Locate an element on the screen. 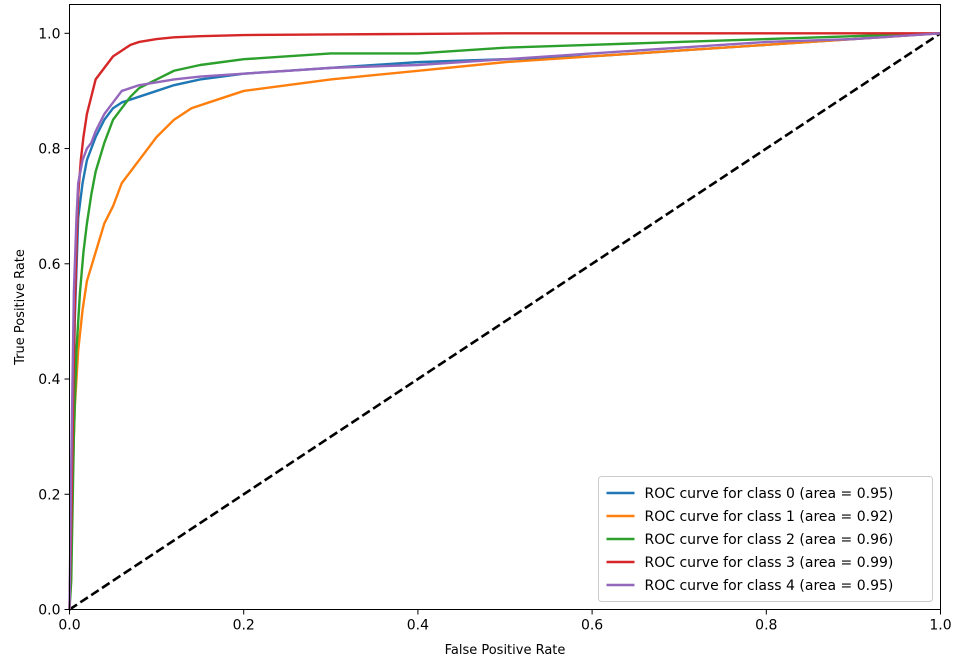  x-axis-ticks: 0.0 0.2 0.4 0.6 0.8 1.0 is located at coordinates (505, 621).